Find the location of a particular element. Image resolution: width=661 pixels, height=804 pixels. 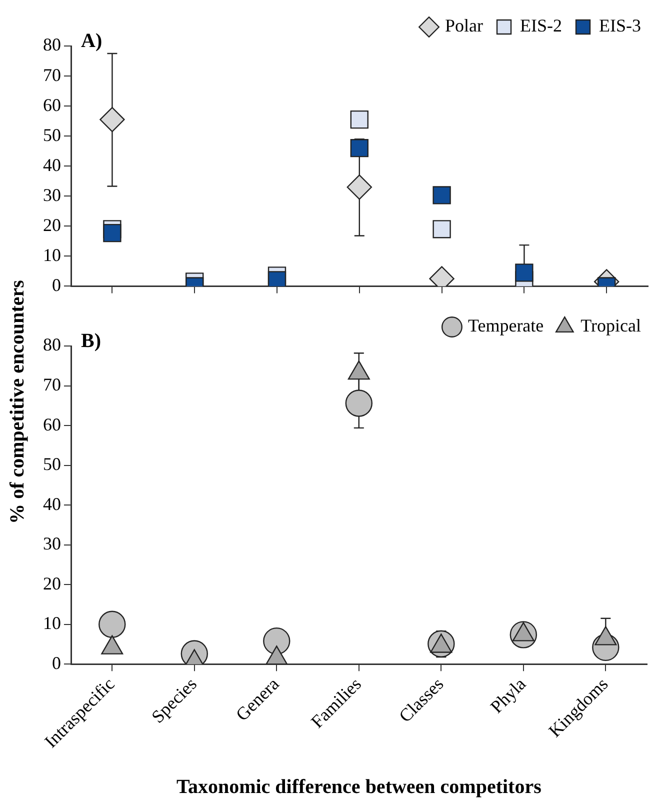

legend-label: EIS-3 is located at coordinates (620, 26).